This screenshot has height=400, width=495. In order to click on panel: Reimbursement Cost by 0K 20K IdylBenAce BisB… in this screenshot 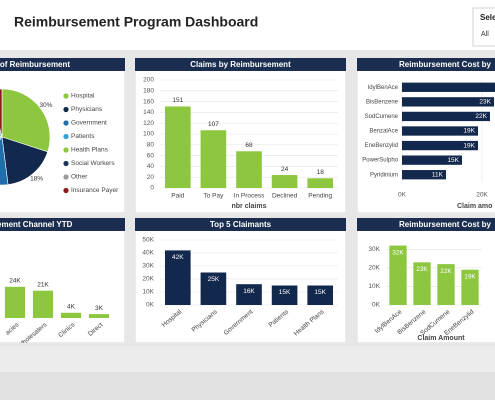, I will do `click(426, 135)`.